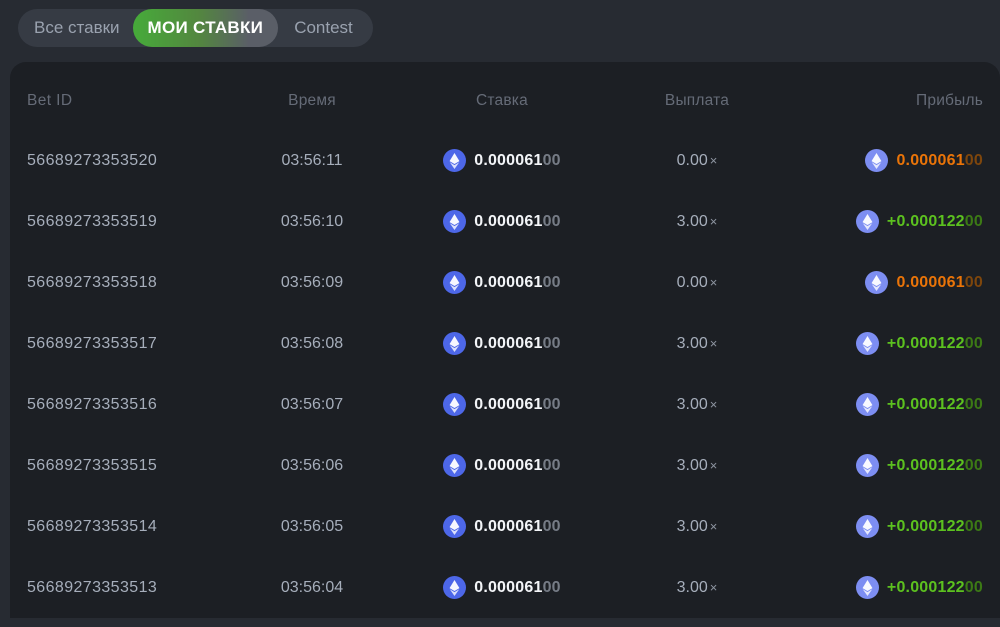 This screenshot has width=1000, height=627. What do you see at coordinates (312, 465) in the screenshot?
I see `bet-time: 03:56:06` at bounding box center [312, 465].